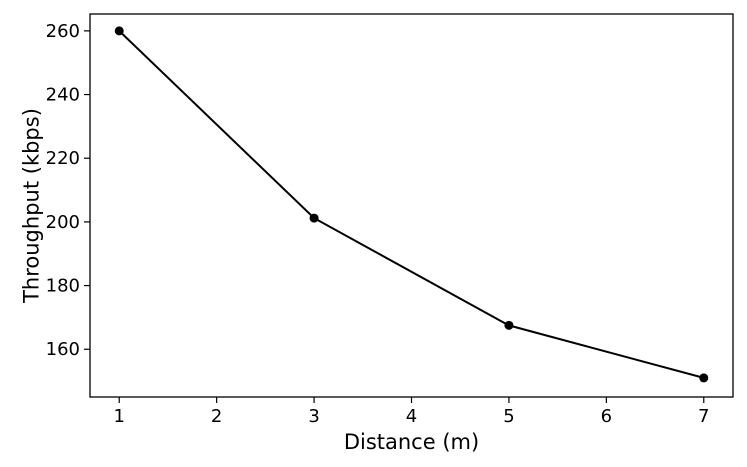  What do you see at coordinates (313, 416) in the screenshot?
I see `x-tick-label: 3` at bounding box center [313, 416].